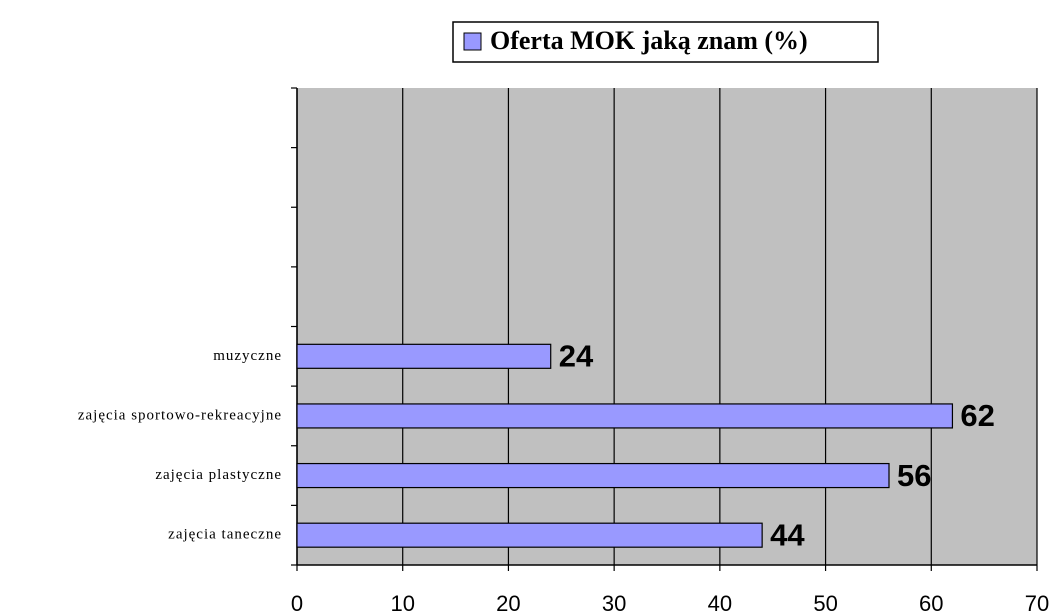 The height and width of the screenshot is (614, 1057). Describe the element at coordinates (218, 475) in the screenshot. I see `y-tick-label: zajęcia plastyczne` at that location.